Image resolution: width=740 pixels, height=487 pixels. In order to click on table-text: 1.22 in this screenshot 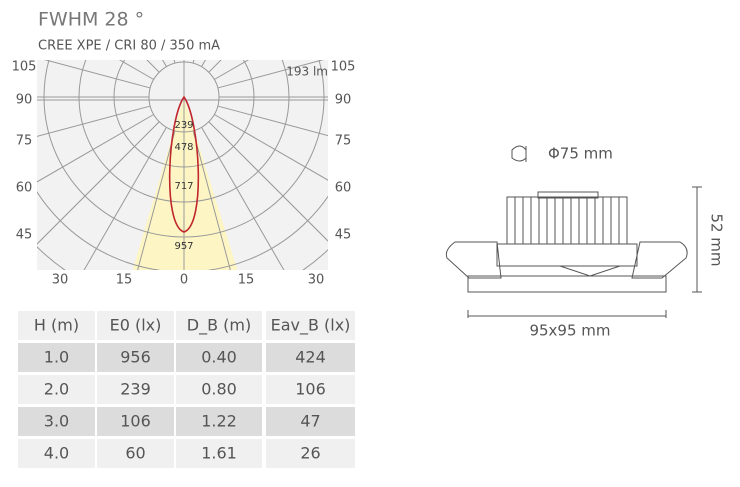, I will do `click(219, 421)`.